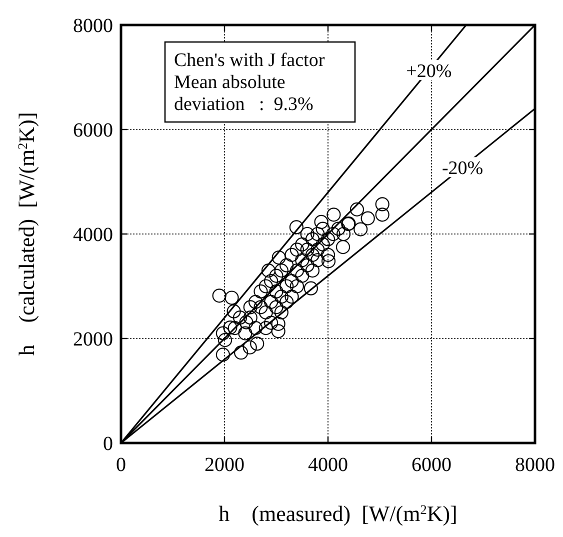 The height and width of the screenshot is (537, 563). Describe the element at coordinates (432, 465) in the screenshot. I see `x-tick-label: 6000` at that location.